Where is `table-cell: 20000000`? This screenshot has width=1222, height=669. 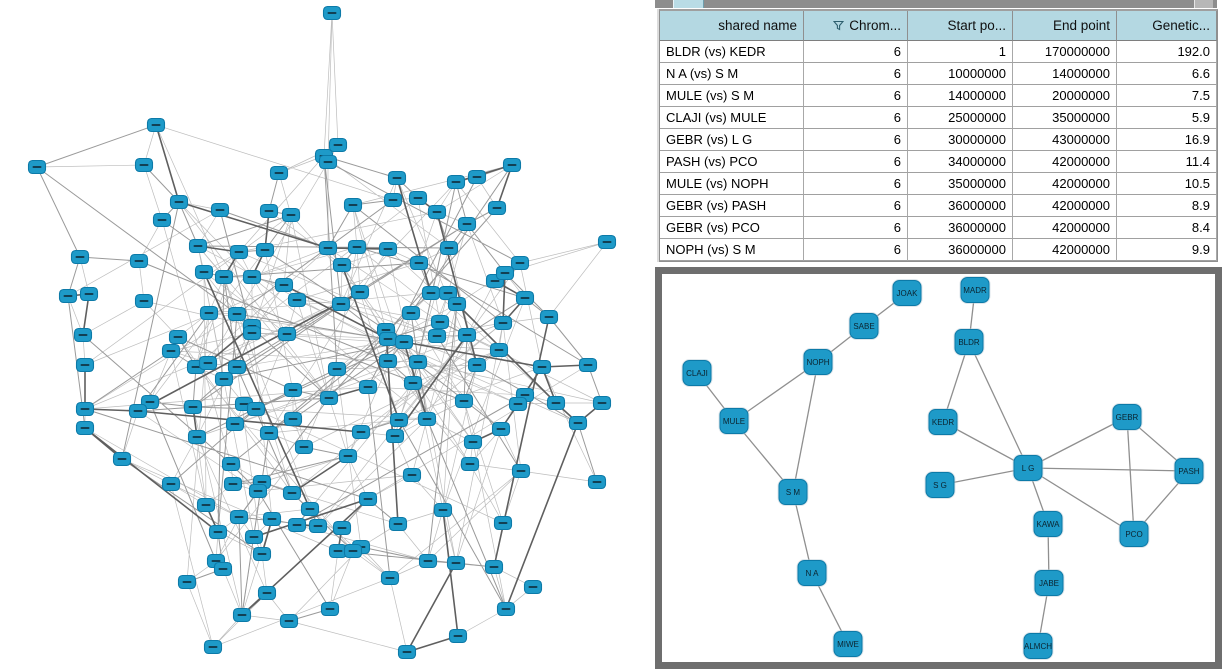
table-cell: 20000000 is located at coordinates (1065, 96).